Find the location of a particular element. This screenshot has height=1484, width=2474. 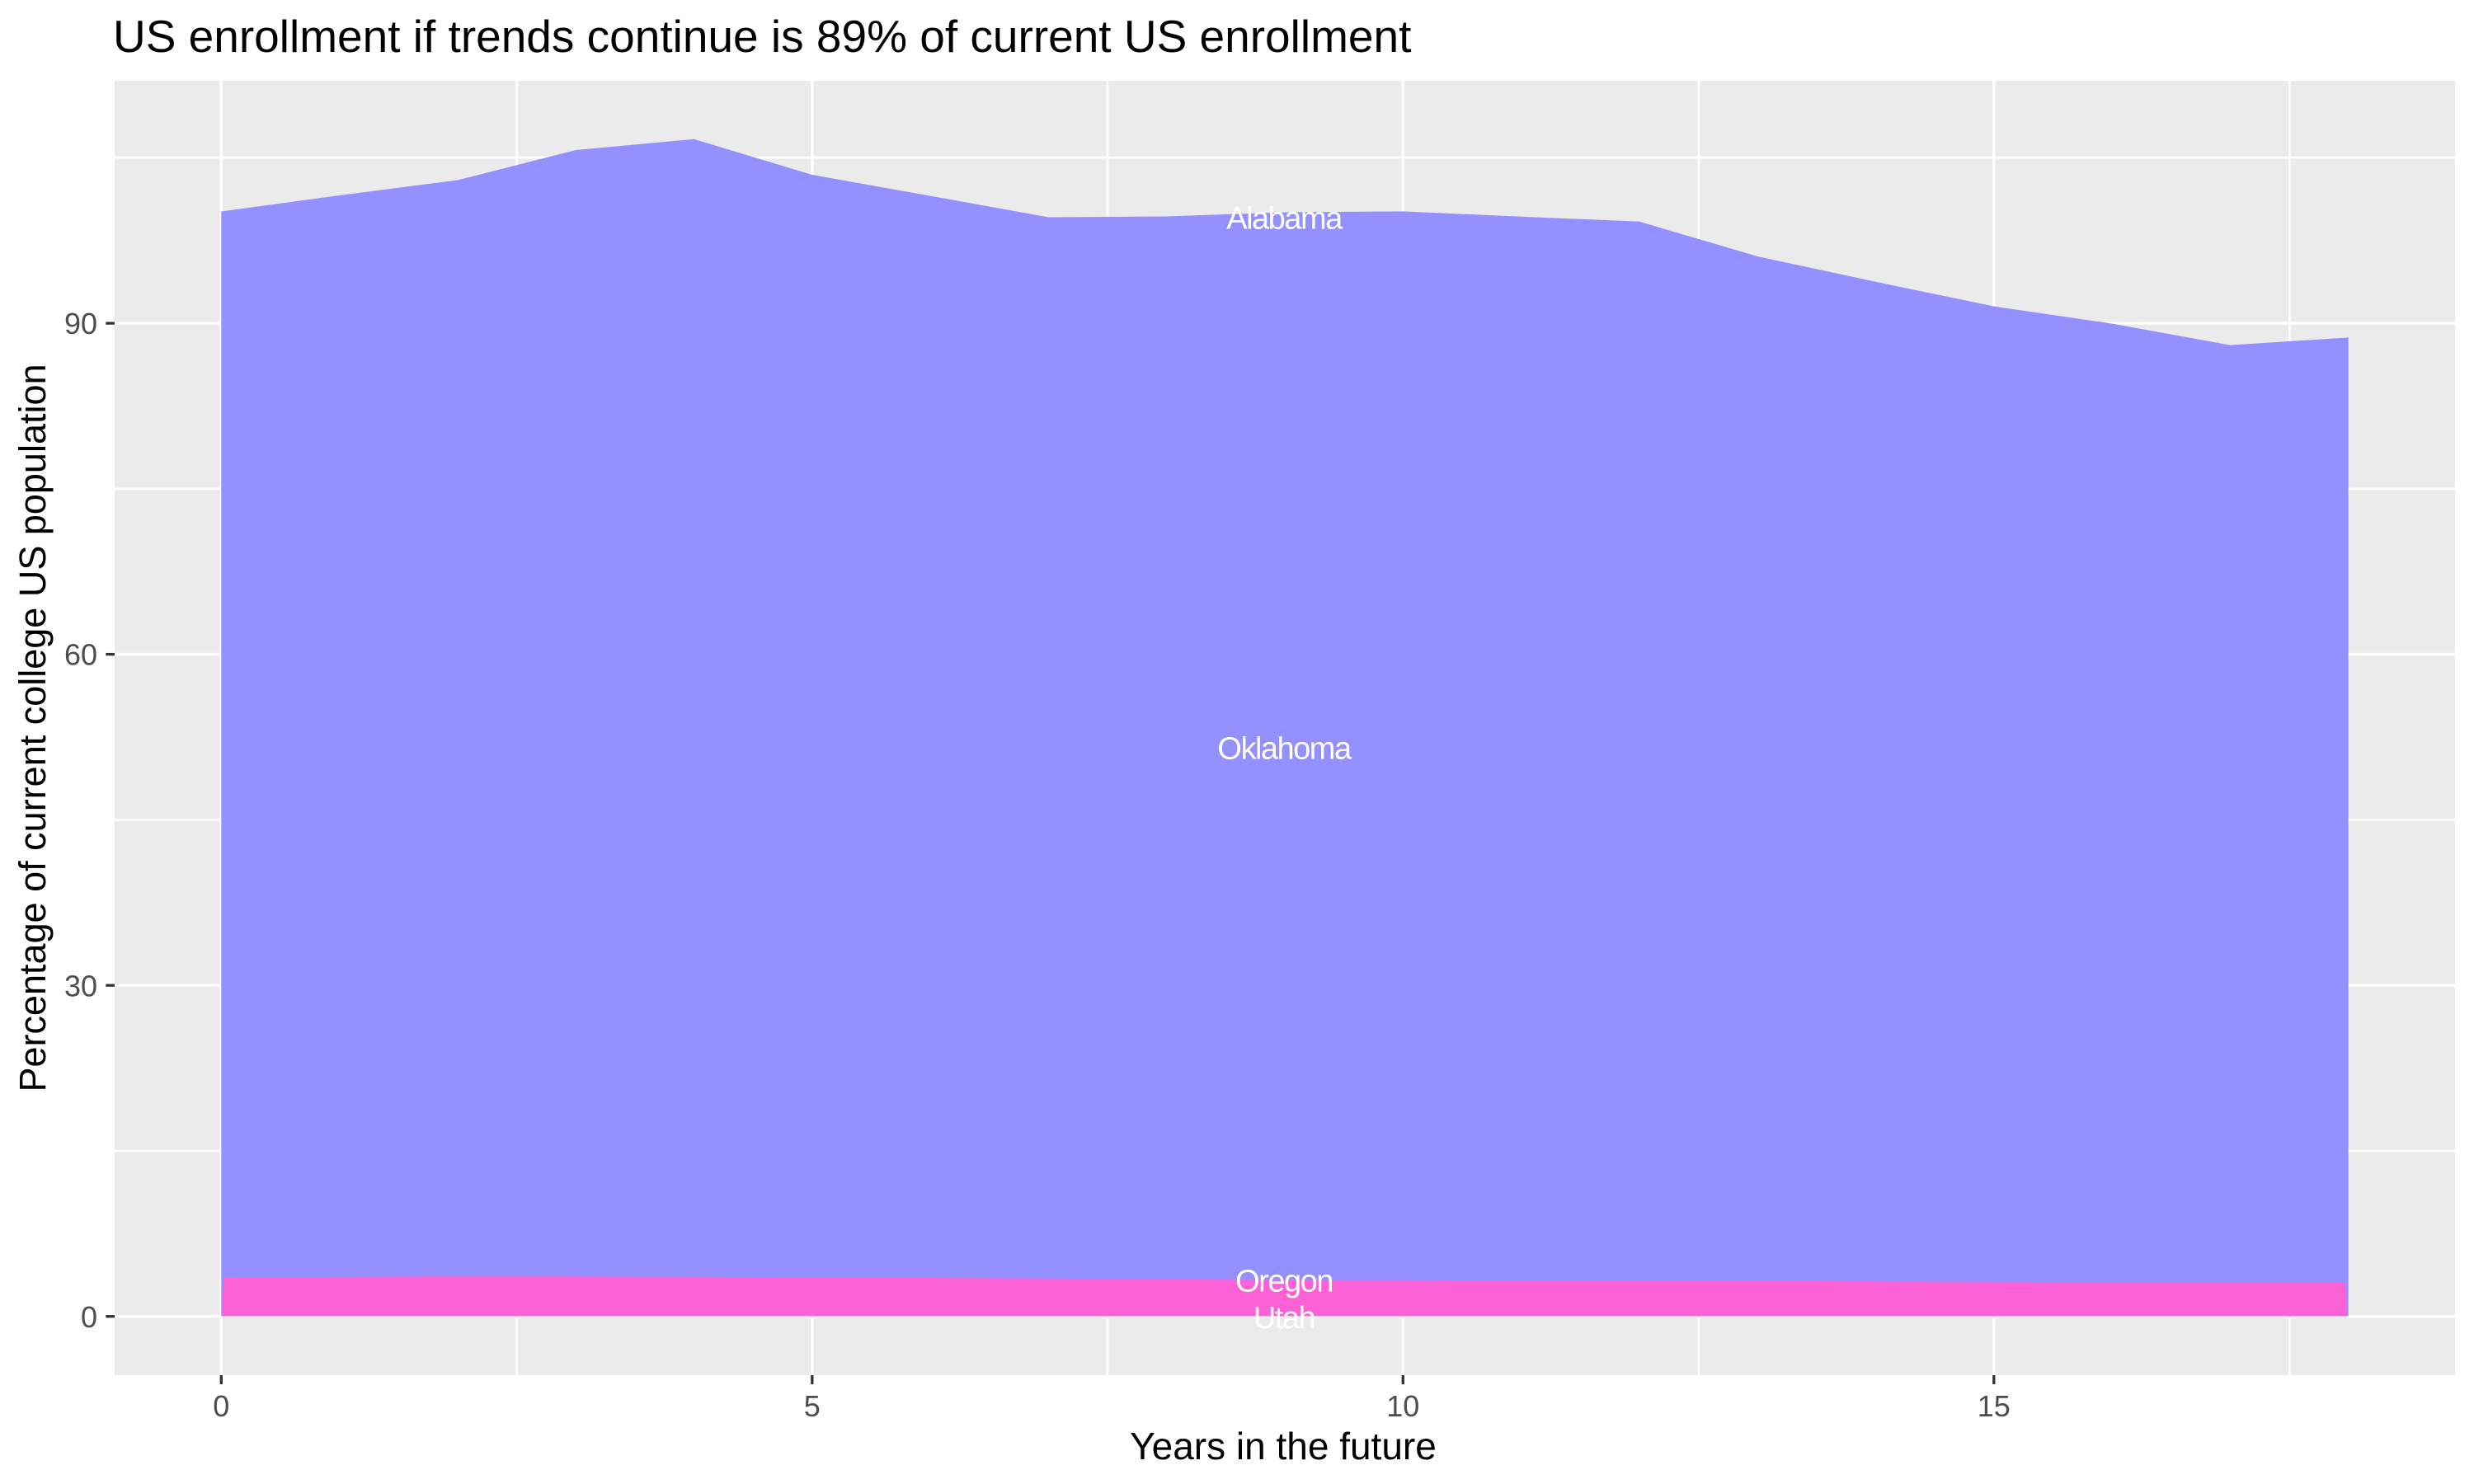

svg-text: 15 is located at coordinates (1994, 1406).